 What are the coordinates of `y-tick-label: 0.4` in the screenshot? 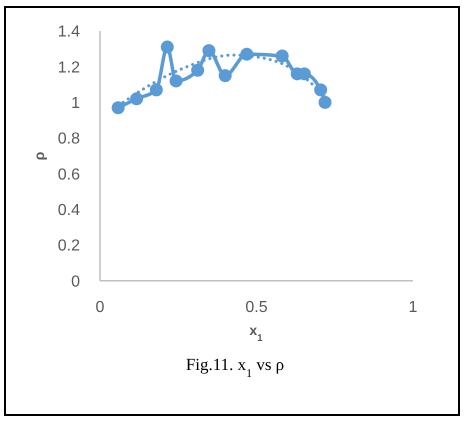 It's located at (69, 211).